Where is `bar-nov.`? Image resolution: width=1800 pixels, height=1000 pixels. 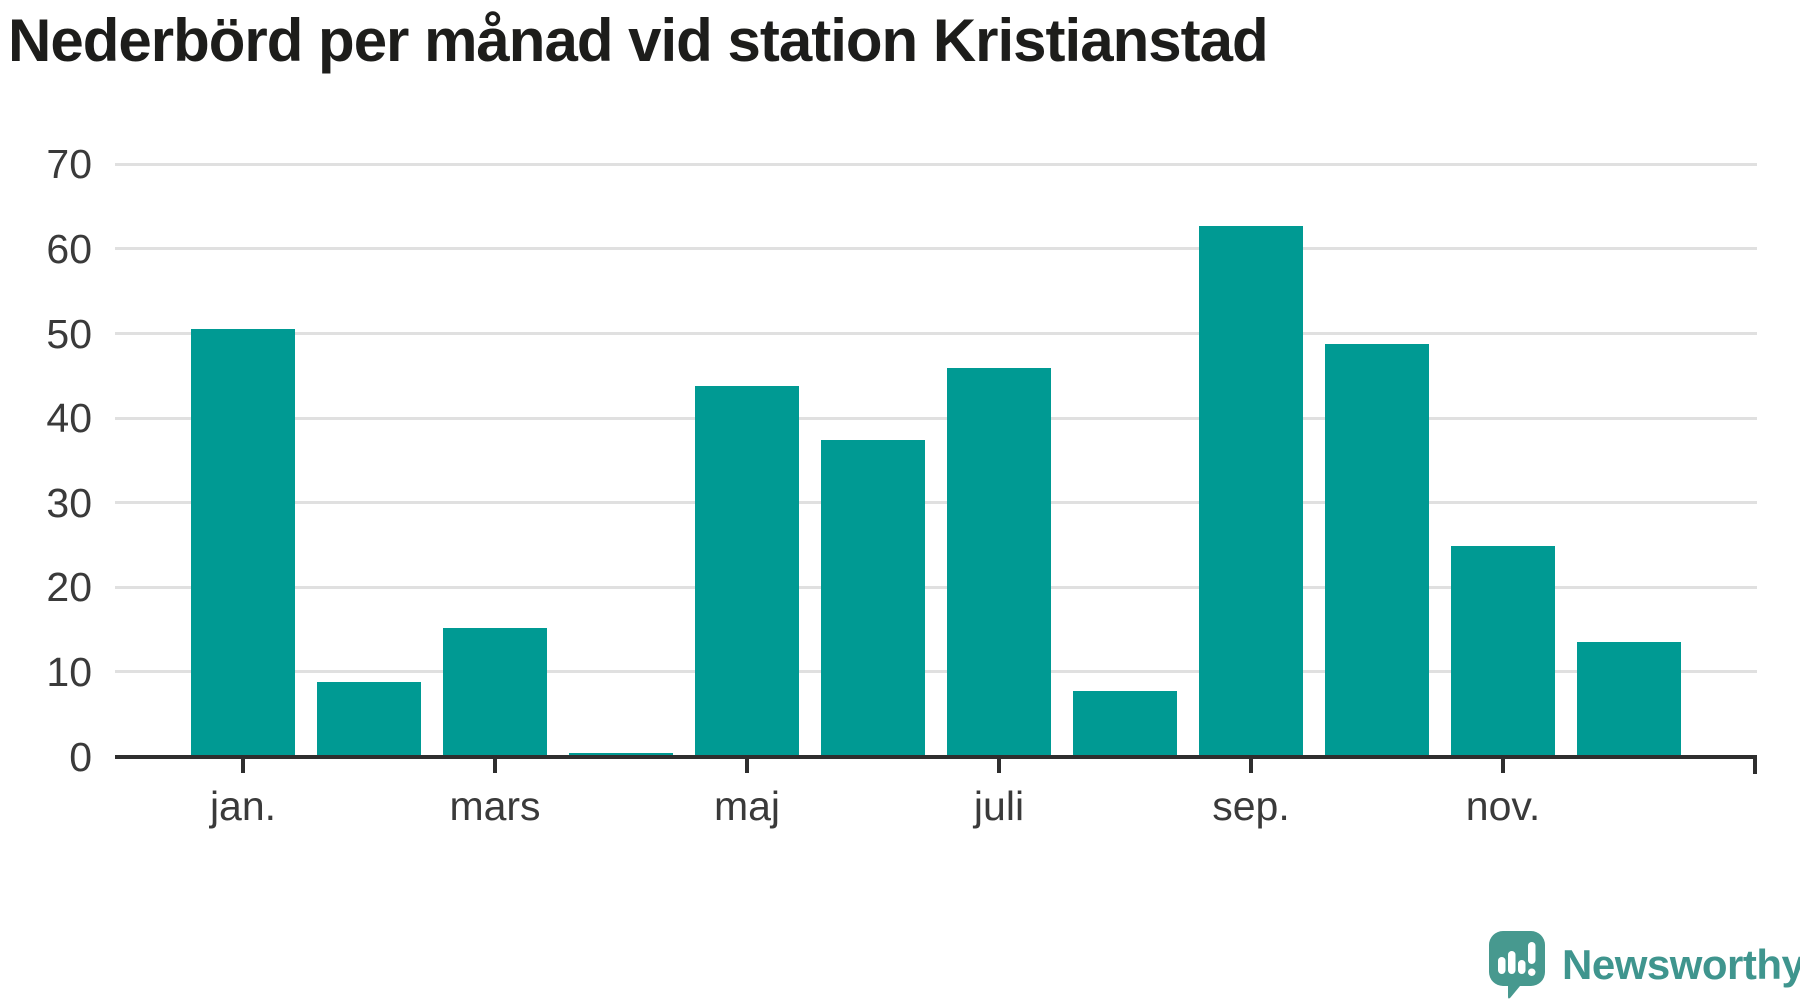
bar-nov. is located at coordinates (1503, 652).